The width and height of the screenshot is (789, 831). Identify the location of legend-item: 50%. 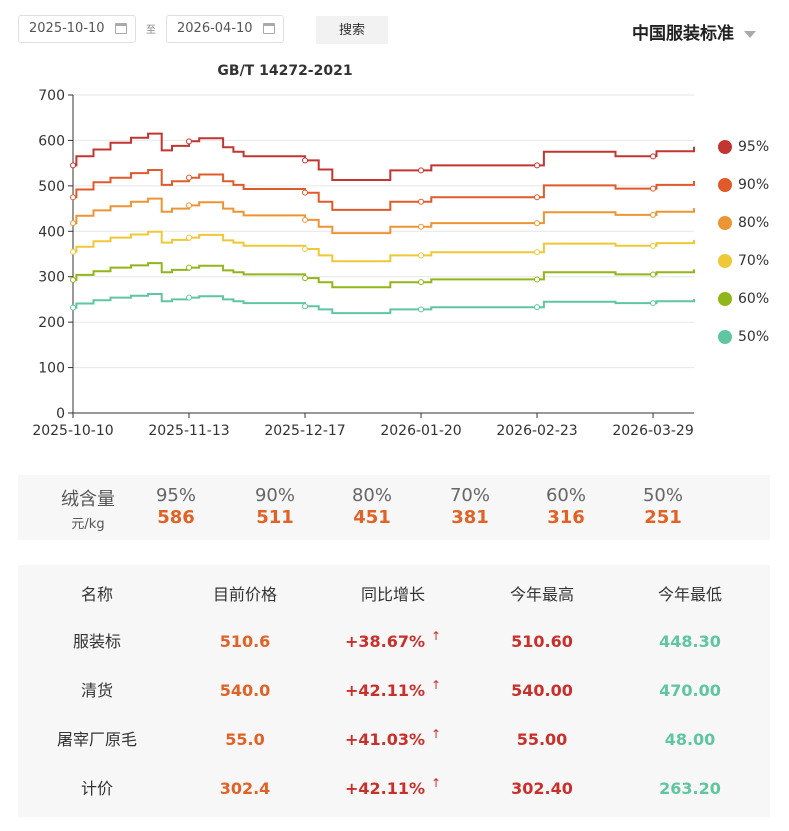
(743, 339).